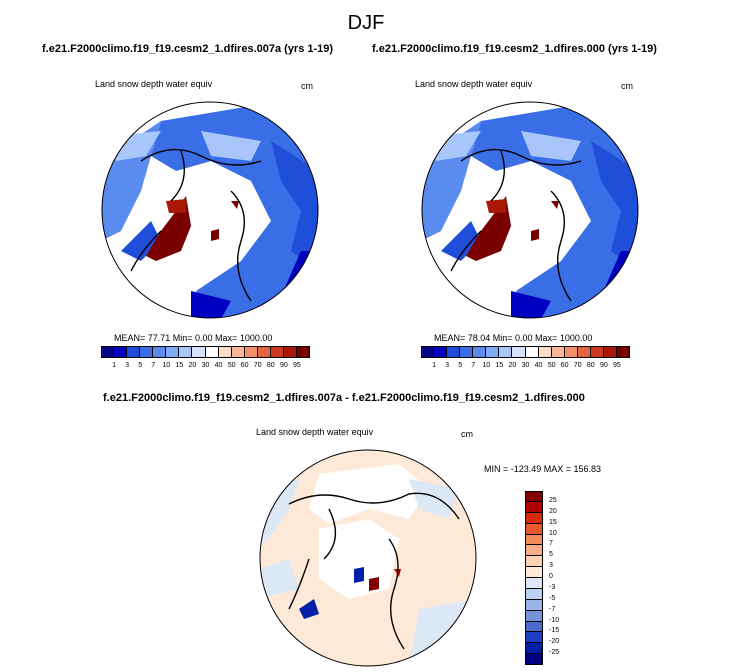 The height and width of the screenshot is (672, 732). I want to click on colorbar-tick-label: 0, so click(551, 576).